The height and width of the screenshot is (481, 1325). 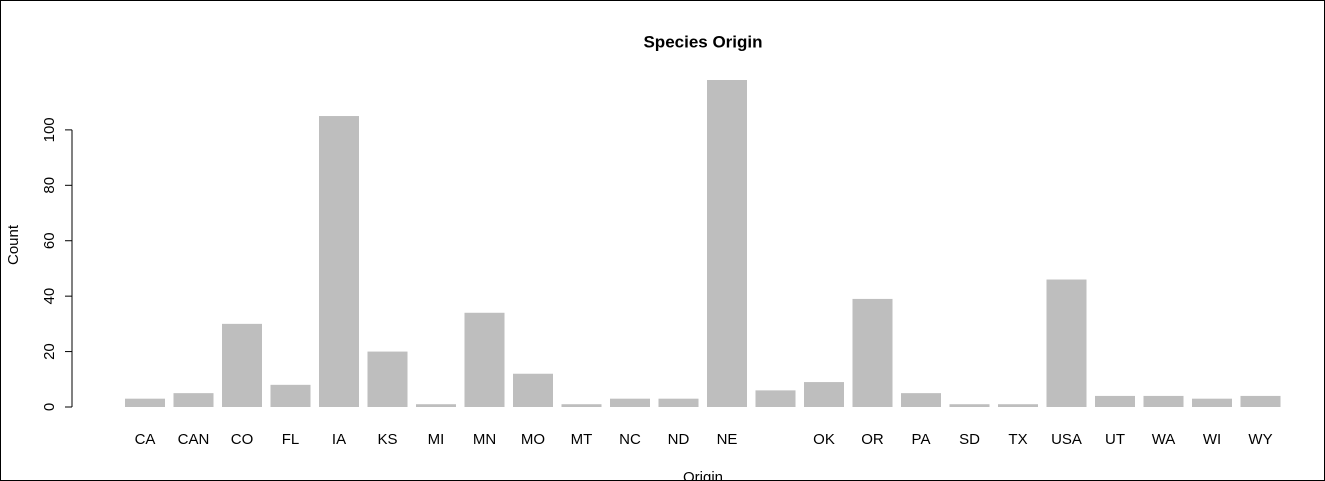 What do you see at coordinates (49, 407) in the screenshot?
I see `y-tick-label: 0` at bounding box center [49, 407].